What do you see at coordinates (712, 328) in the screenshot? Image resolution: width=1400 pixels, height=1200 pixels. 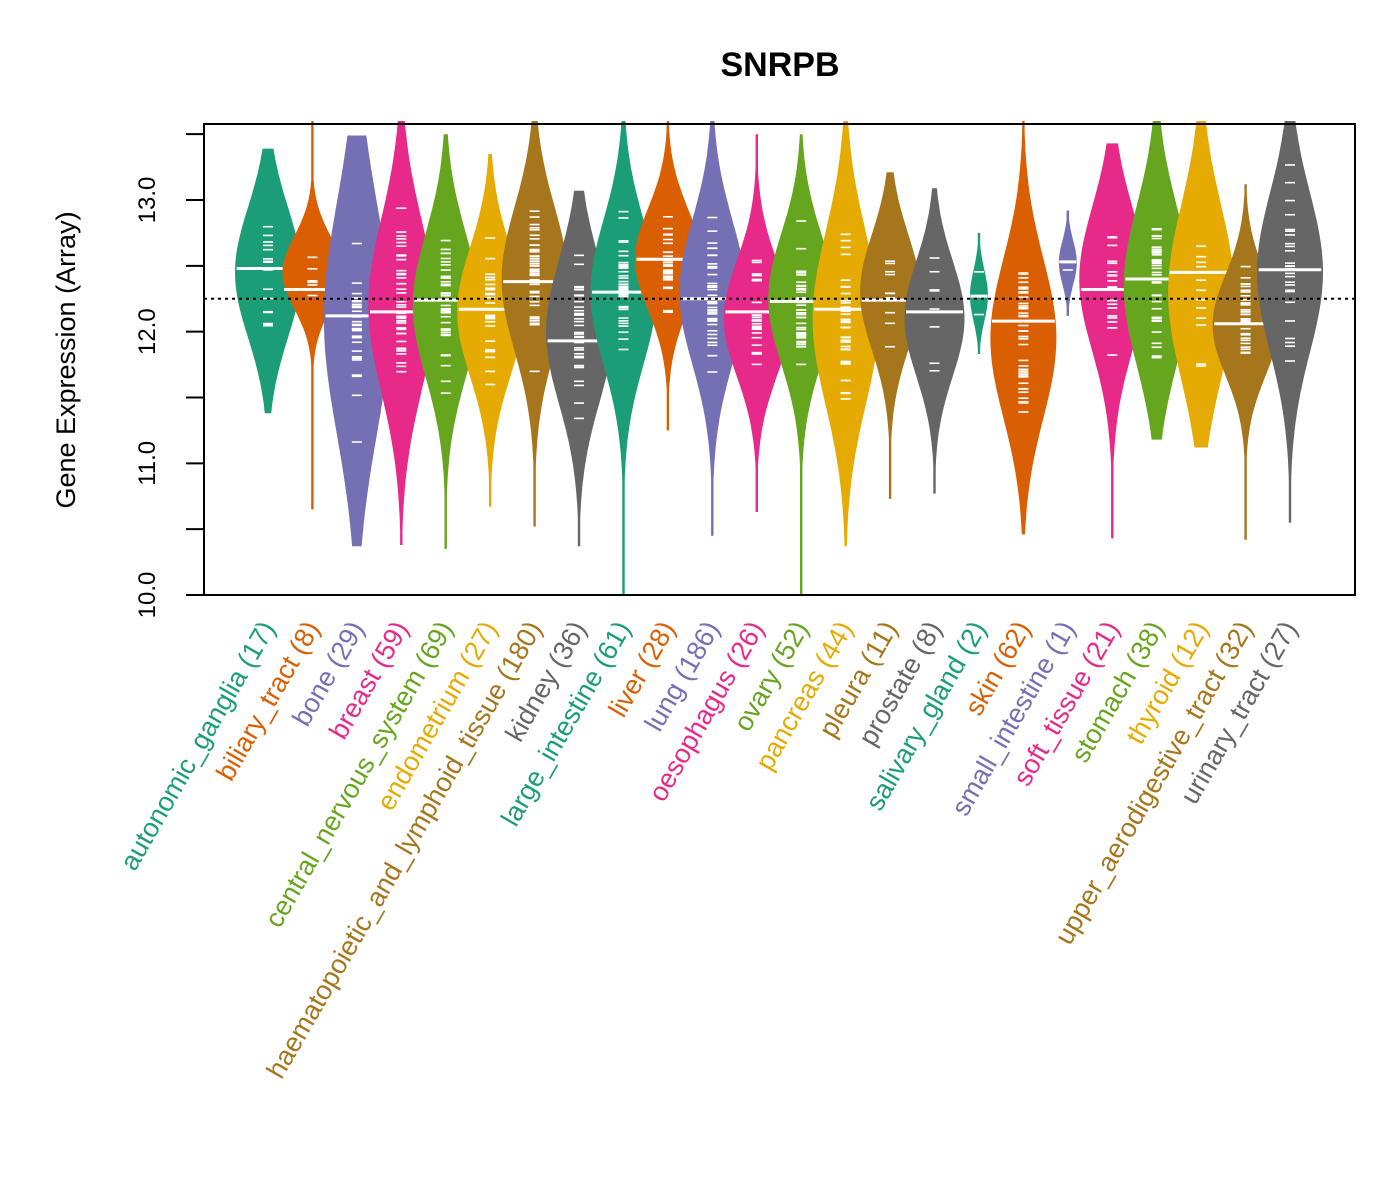 I see `violin-lung` at bounding box center [712, 328].